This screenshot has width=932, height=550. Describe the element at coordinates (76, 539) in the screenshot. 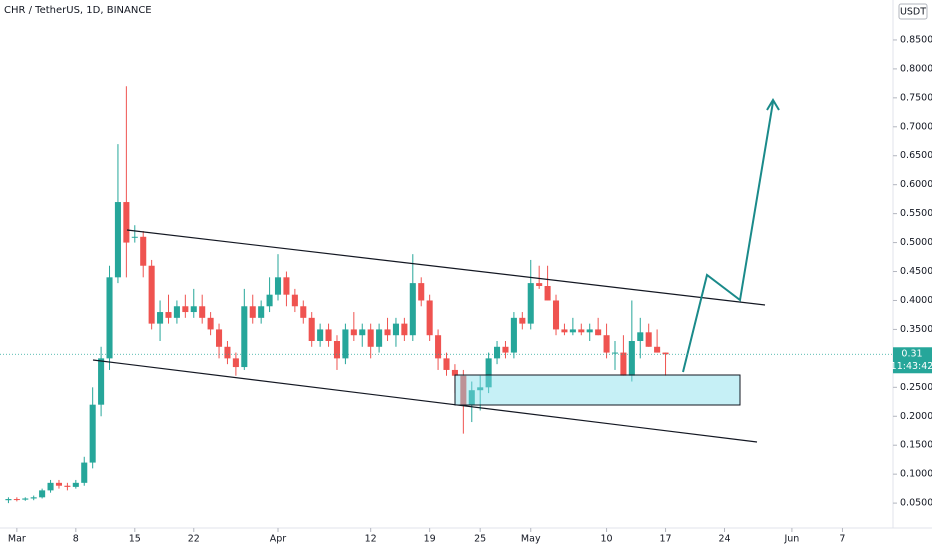

I see `x-tick-label: 8` at that location.